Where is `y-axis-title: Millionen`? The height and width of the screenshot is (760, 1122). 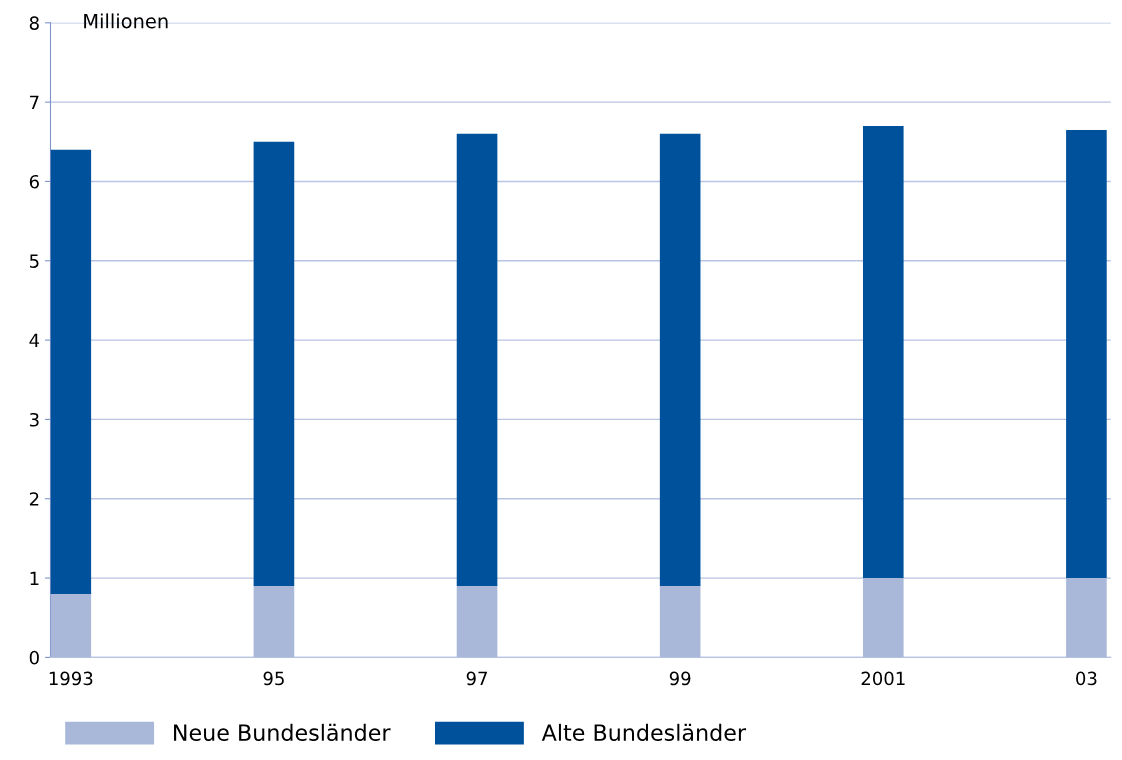 y-axis-title: Millionen is located at coordinates (126, 21).